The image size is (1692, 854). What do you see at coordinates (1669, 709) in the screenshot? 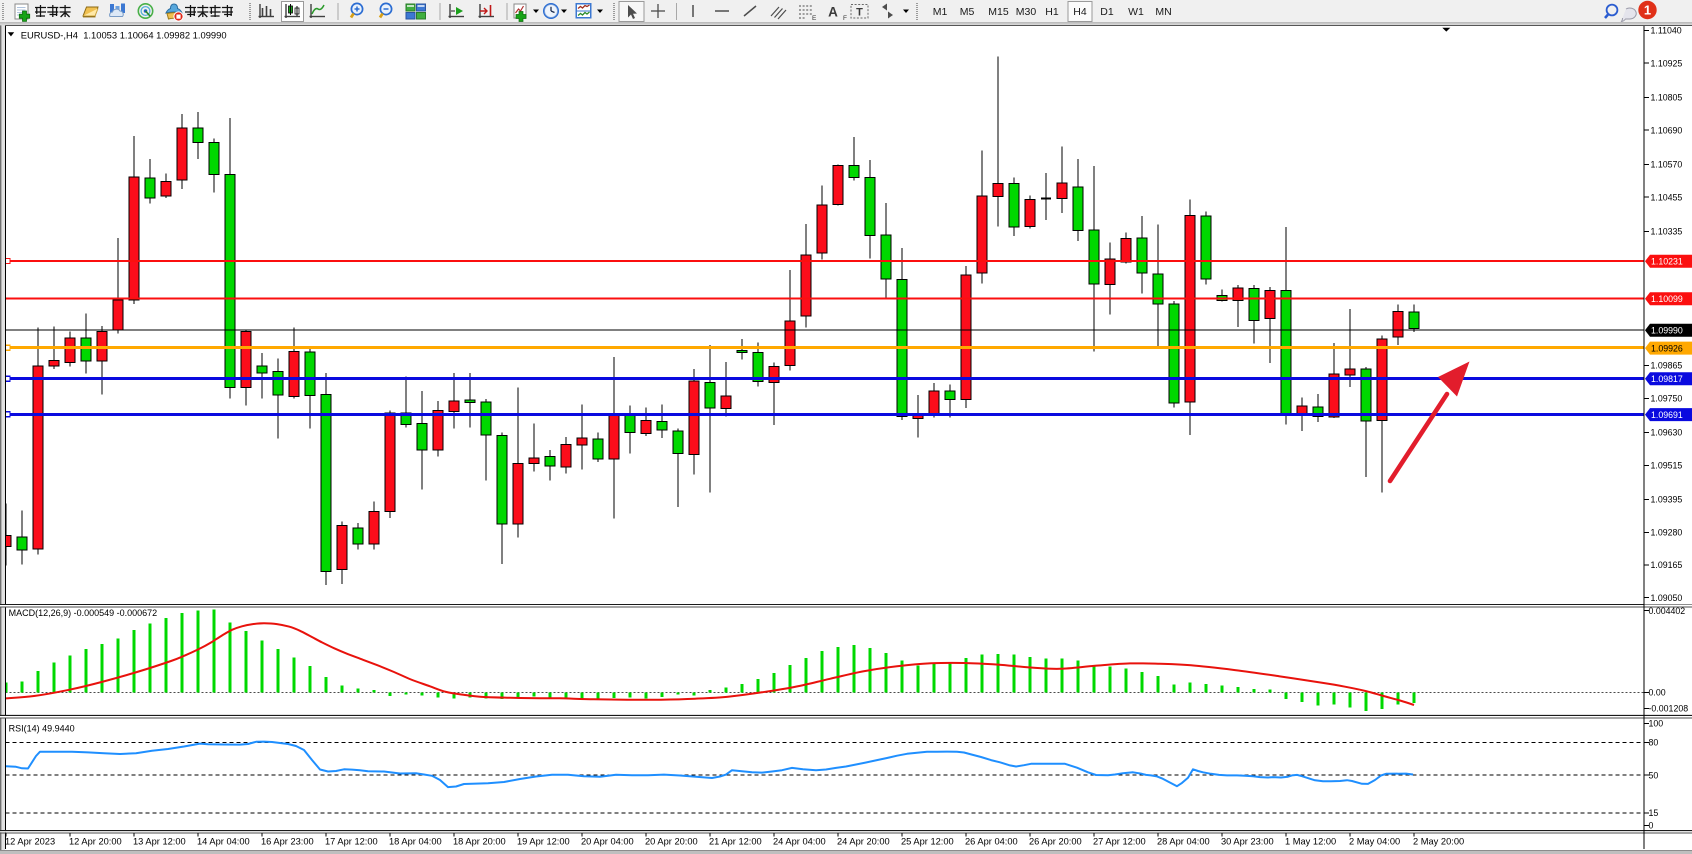
I see `svg-text: -0.001208` at bounding box center [1669, 709].